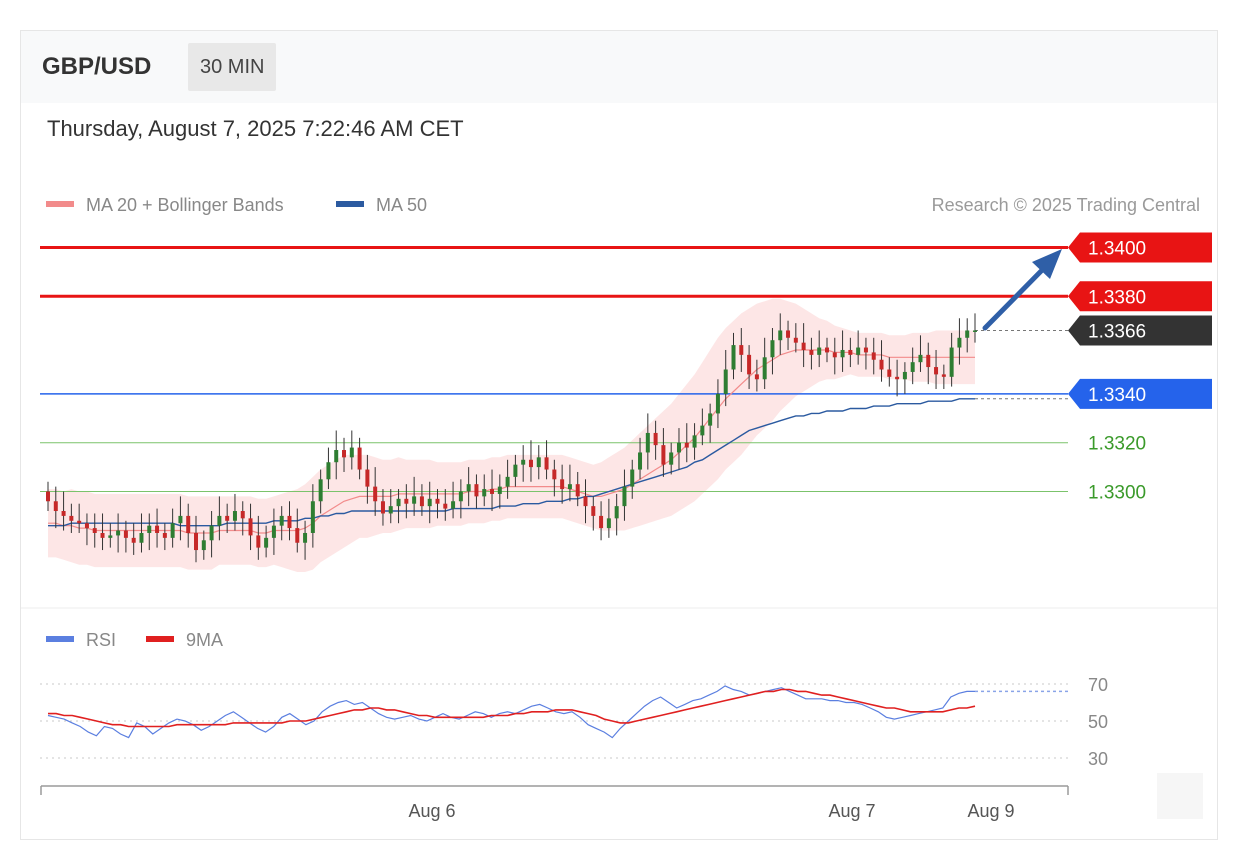  Describe the element at coordinates (1117, 249) in the screenshot. I see `price-tag-label: 1.3400` at that location.